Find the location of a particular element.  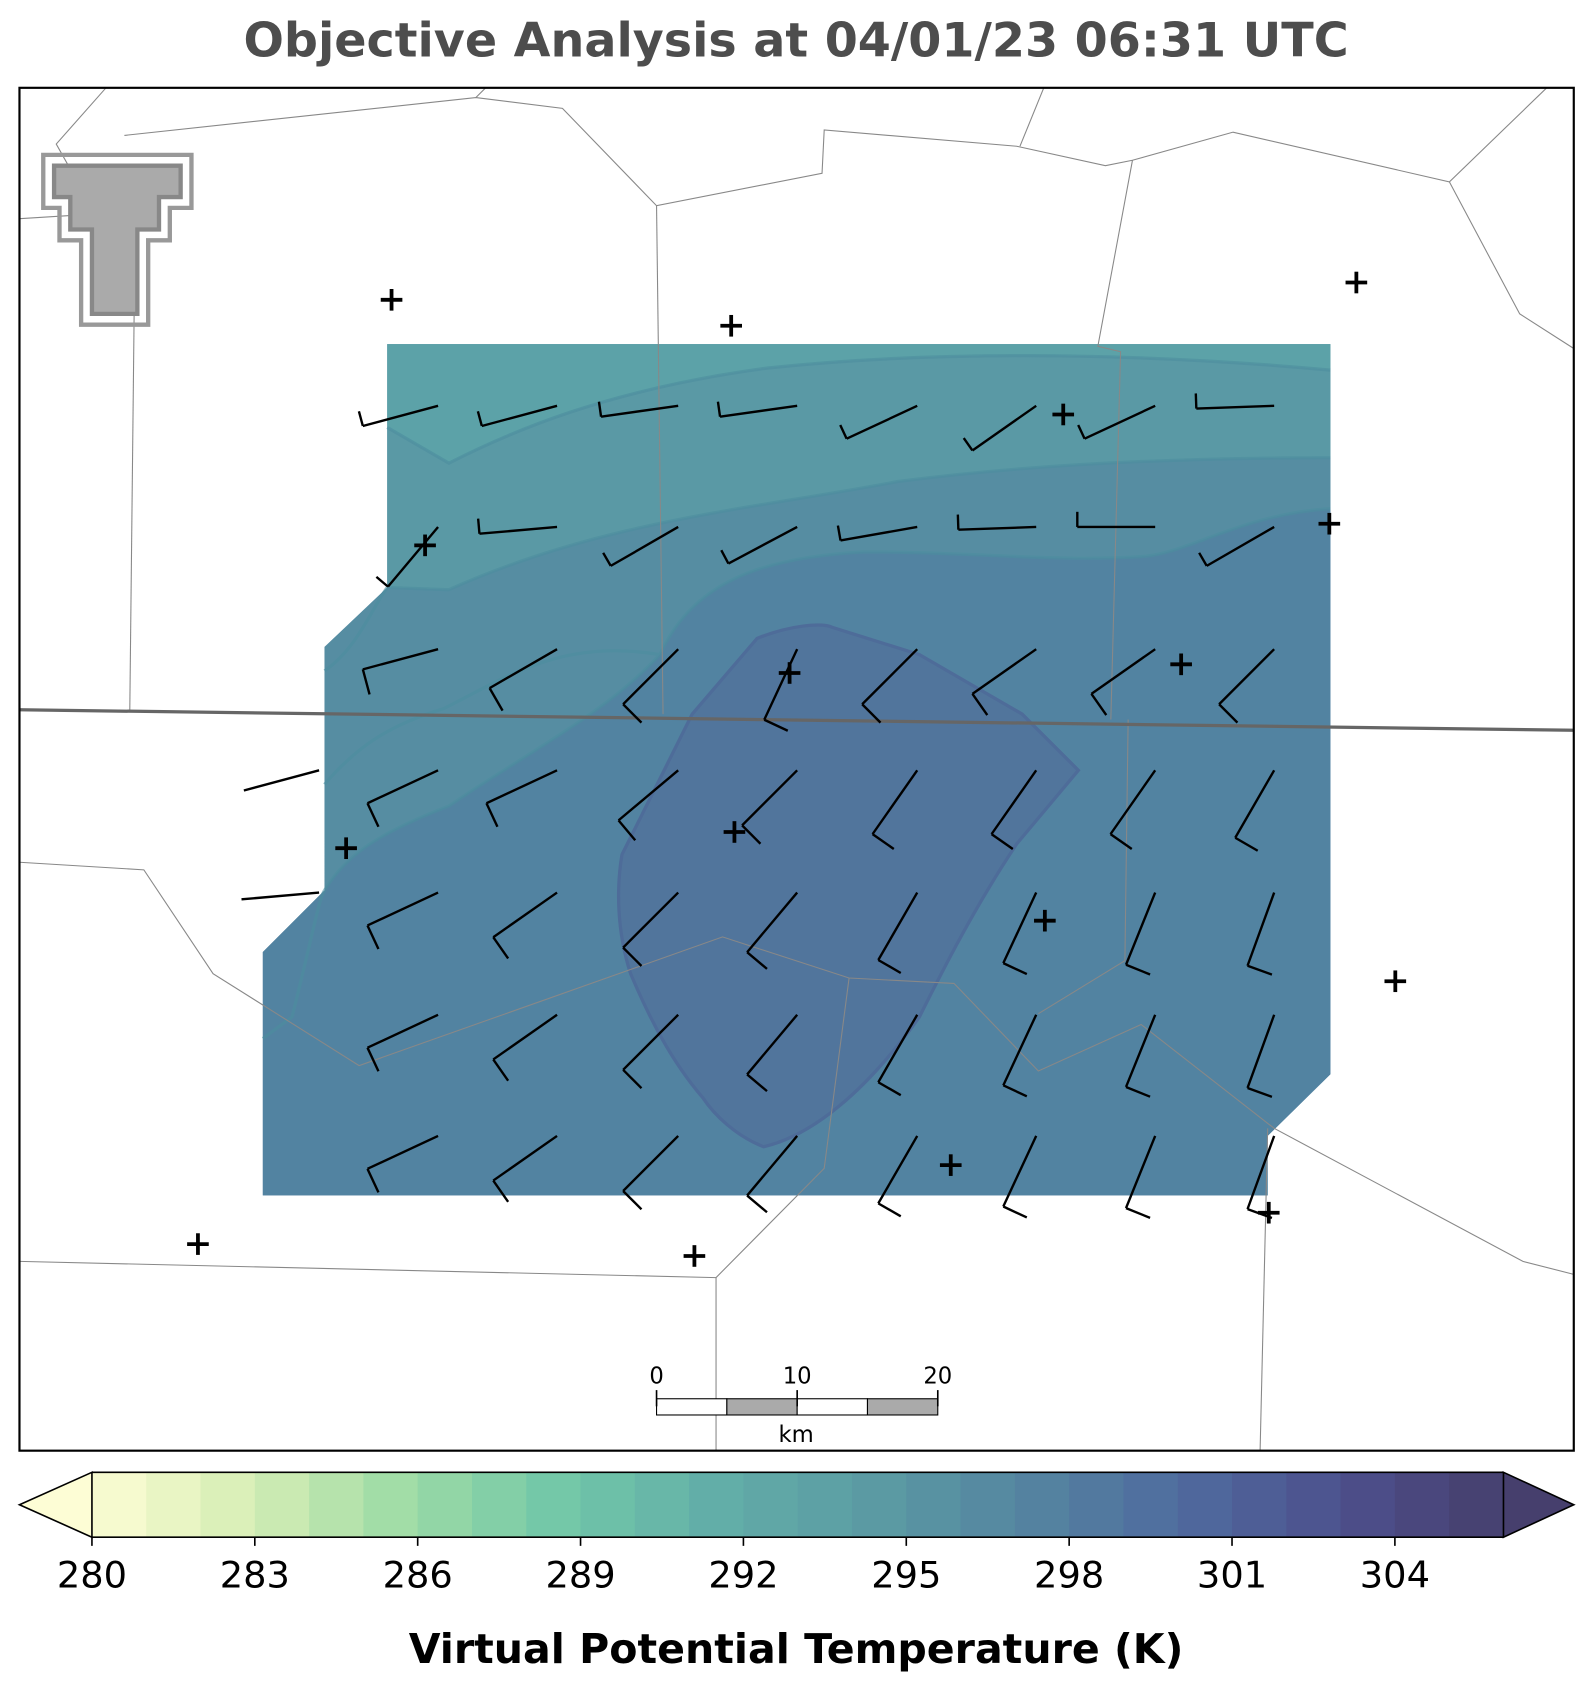

colorbar-frame is located at coordinates (797, 1505).